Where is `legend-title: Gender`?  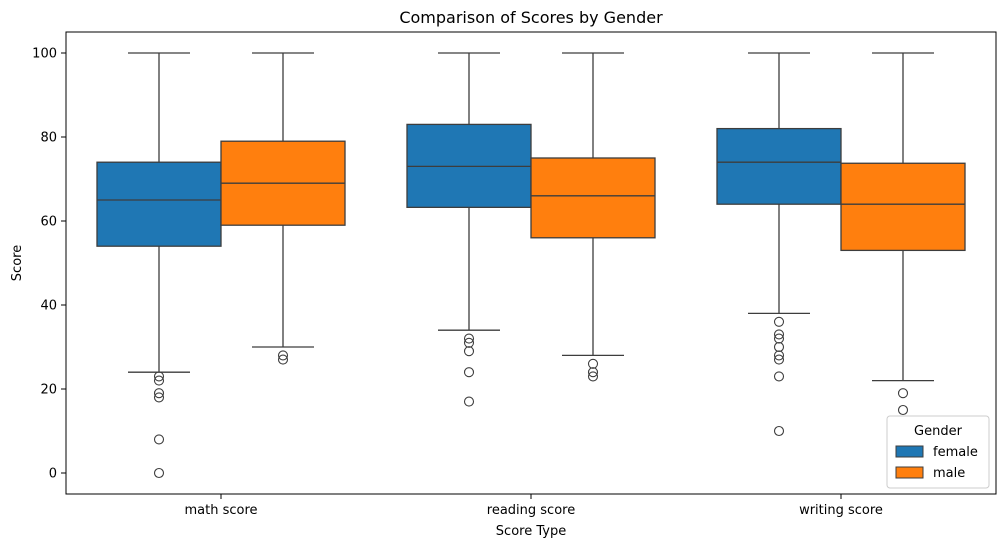
legend-title: Gender is located at coordinates (938, 431).